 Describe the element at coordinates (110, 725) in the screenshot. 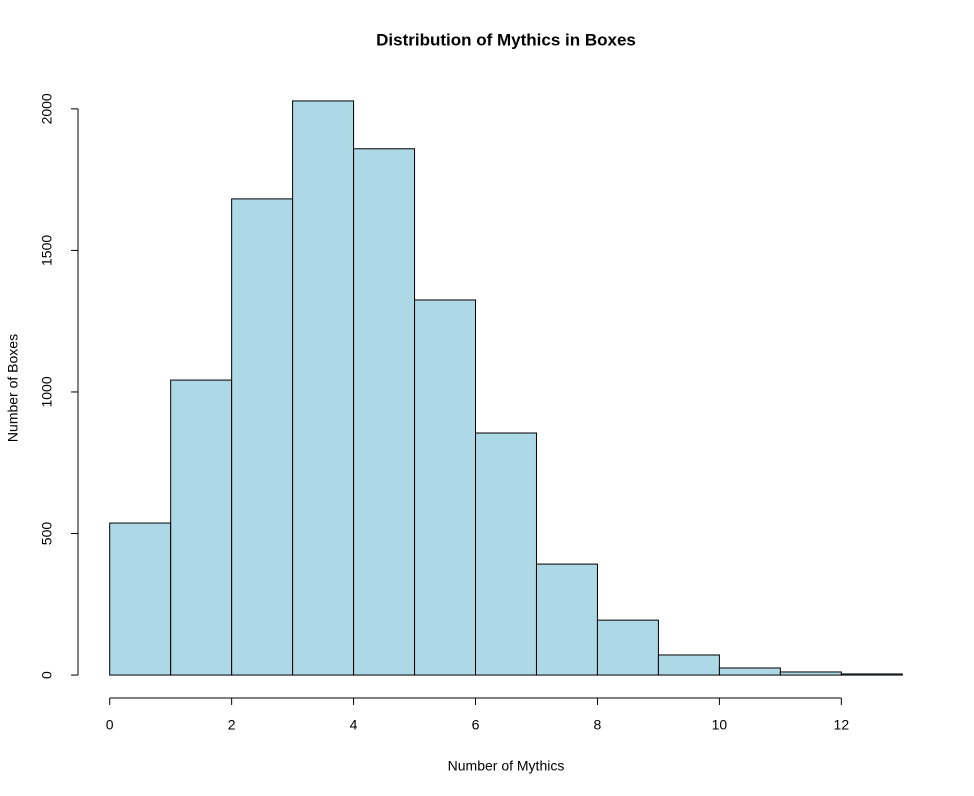

I see `x-tick-label: 0` at that location.